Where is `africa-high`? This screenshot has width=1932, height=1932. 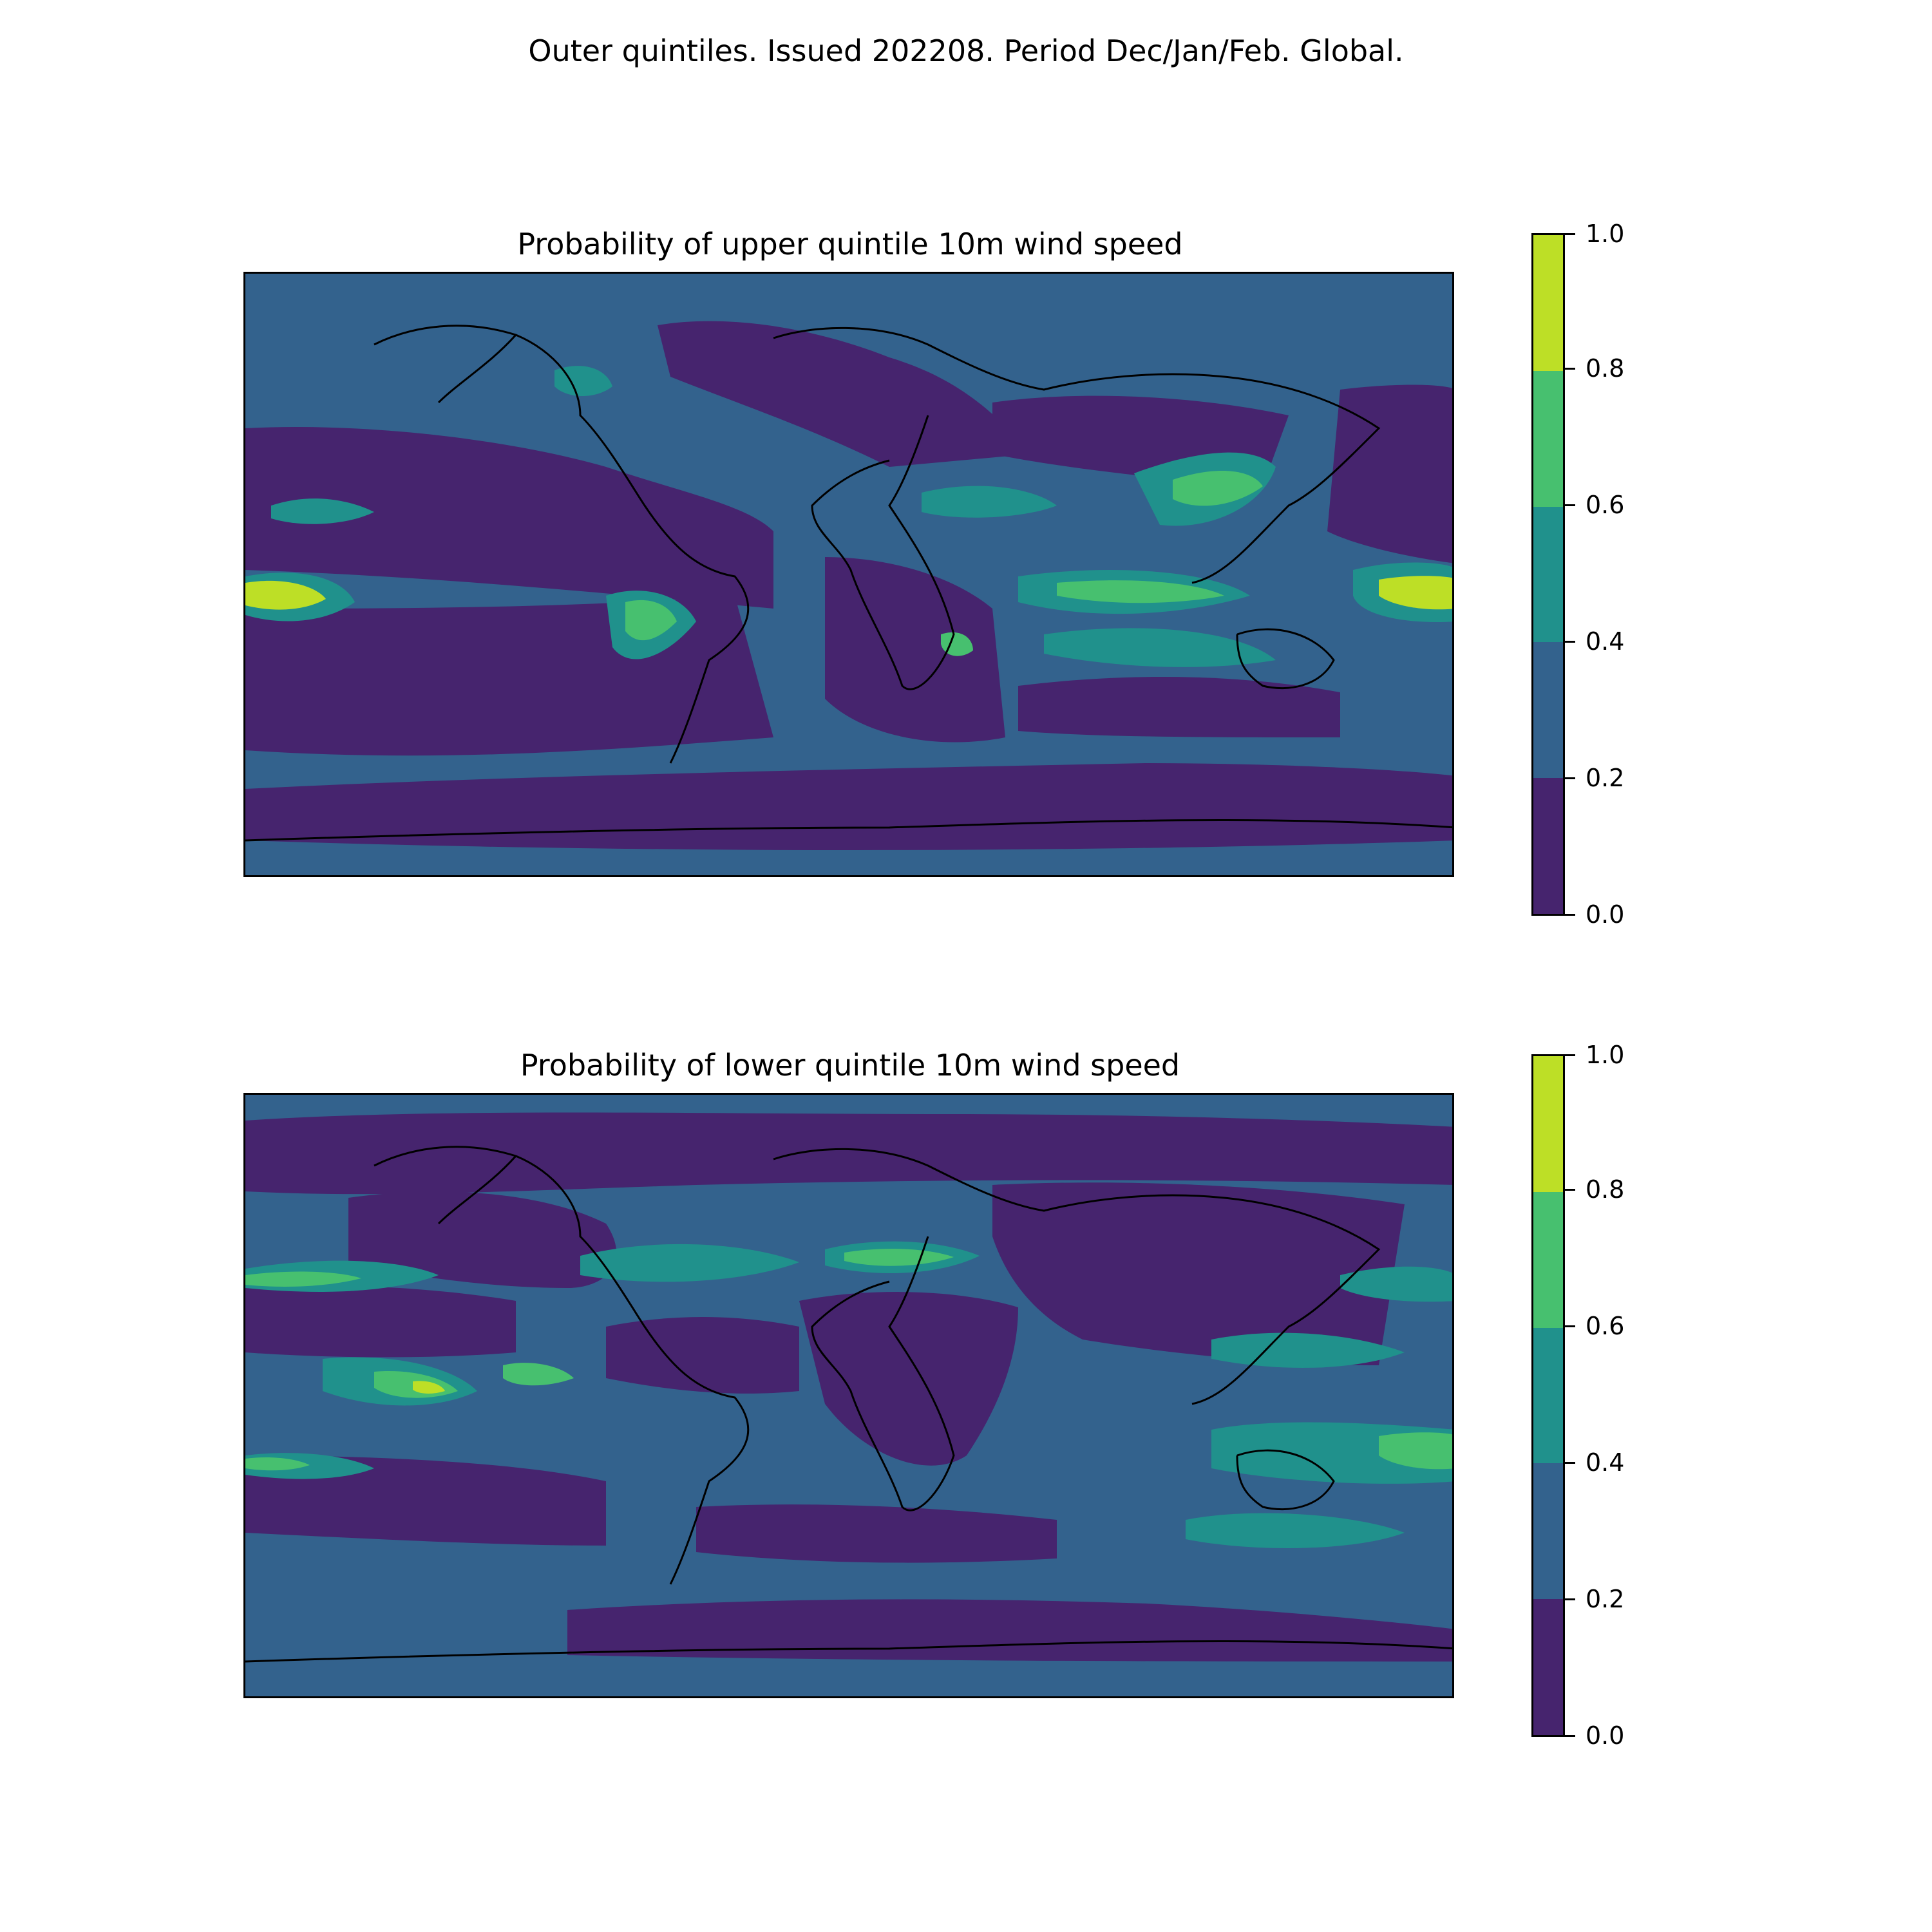
africa-high is located at coordinates (989, 502).